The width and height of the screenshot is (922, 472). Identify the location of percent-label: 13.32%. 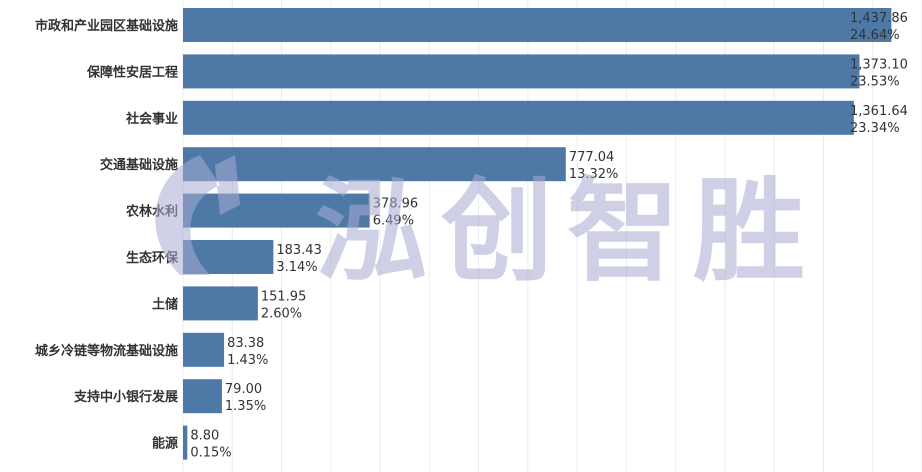
(594, 174).